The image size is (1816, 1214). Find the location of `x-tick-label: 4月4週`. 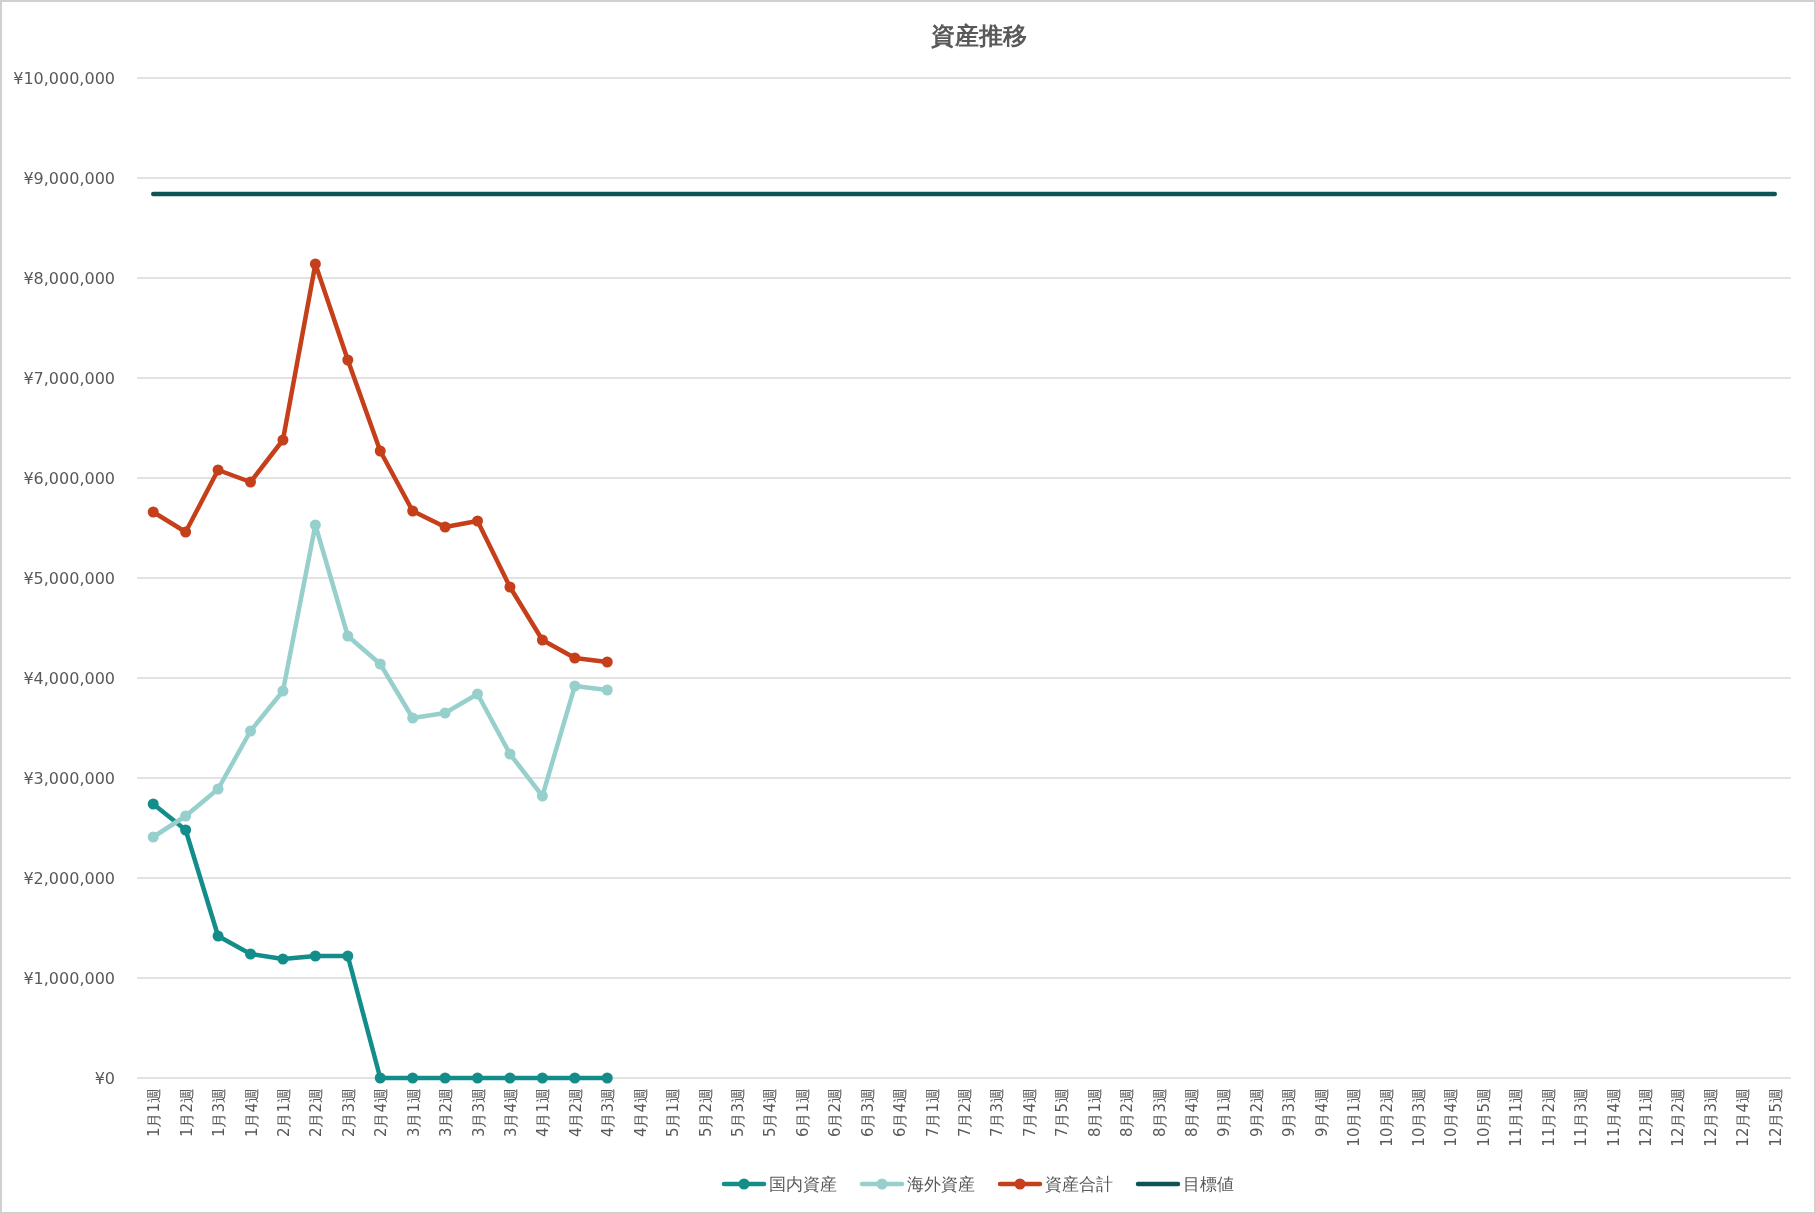

x-tick-label: 4月4週 is located at coordinates (640, 1113).